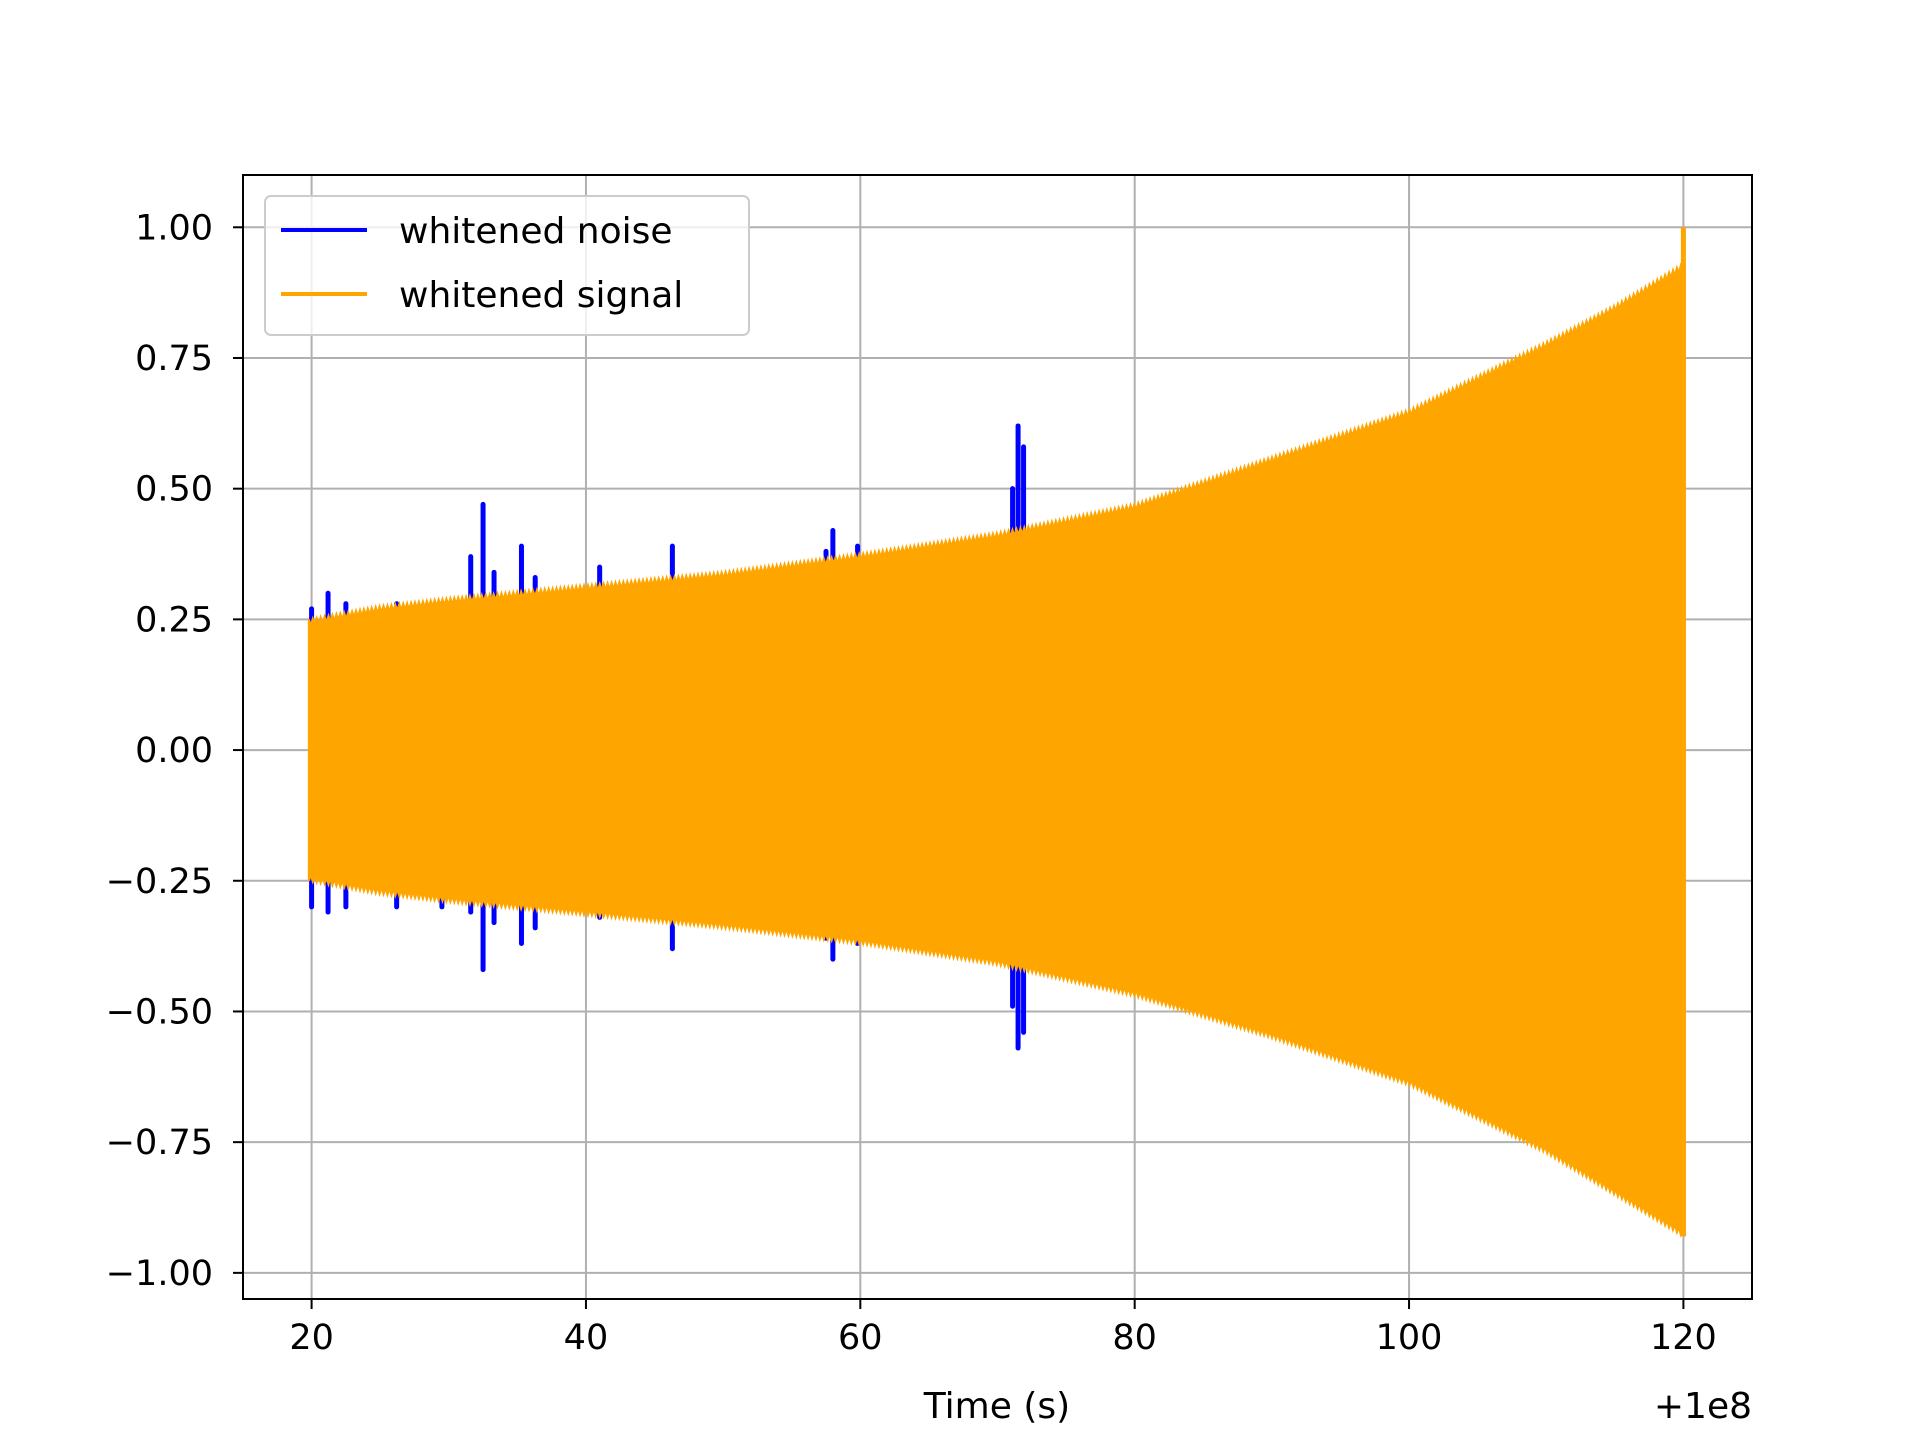  What do you see at coordinates (541, 295) in the screenshot?
I see `legend-label-whitened-signal: whitened signal` at bounding box center [541, 295].